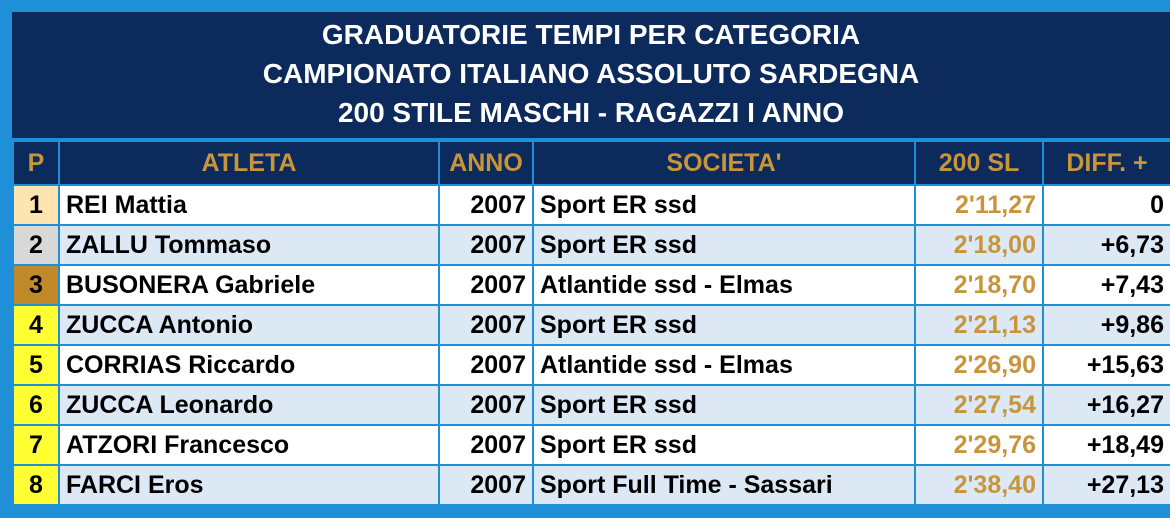 The height and width of the screenshot is (518, 1170). Describe the element at coordinates (36, 325) in the screenshot. I see `position-cell: 4` at that location.